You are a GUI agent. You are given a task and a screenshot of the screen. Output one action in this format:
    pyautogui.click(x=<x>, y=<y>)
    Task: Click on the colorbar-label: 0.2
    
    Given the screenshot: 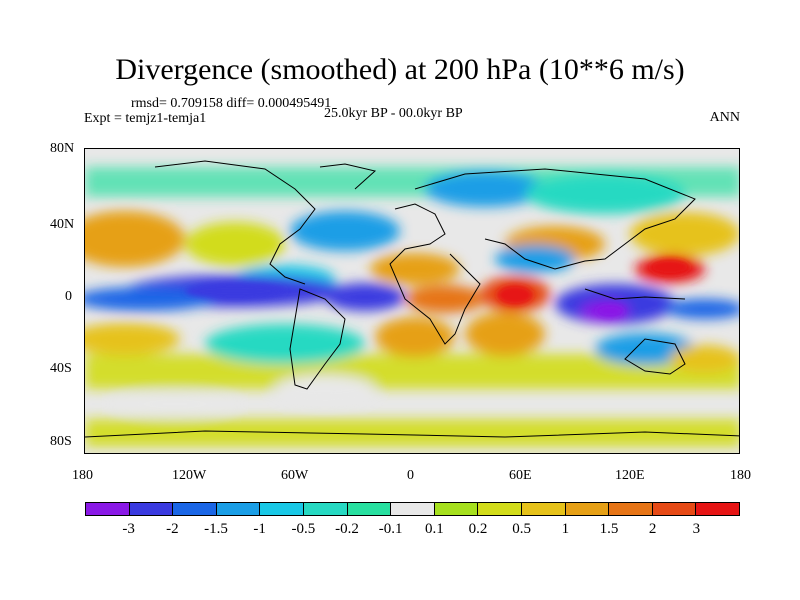 What is the action you would take?
    pyautogui.click(x=478, y=529)
    